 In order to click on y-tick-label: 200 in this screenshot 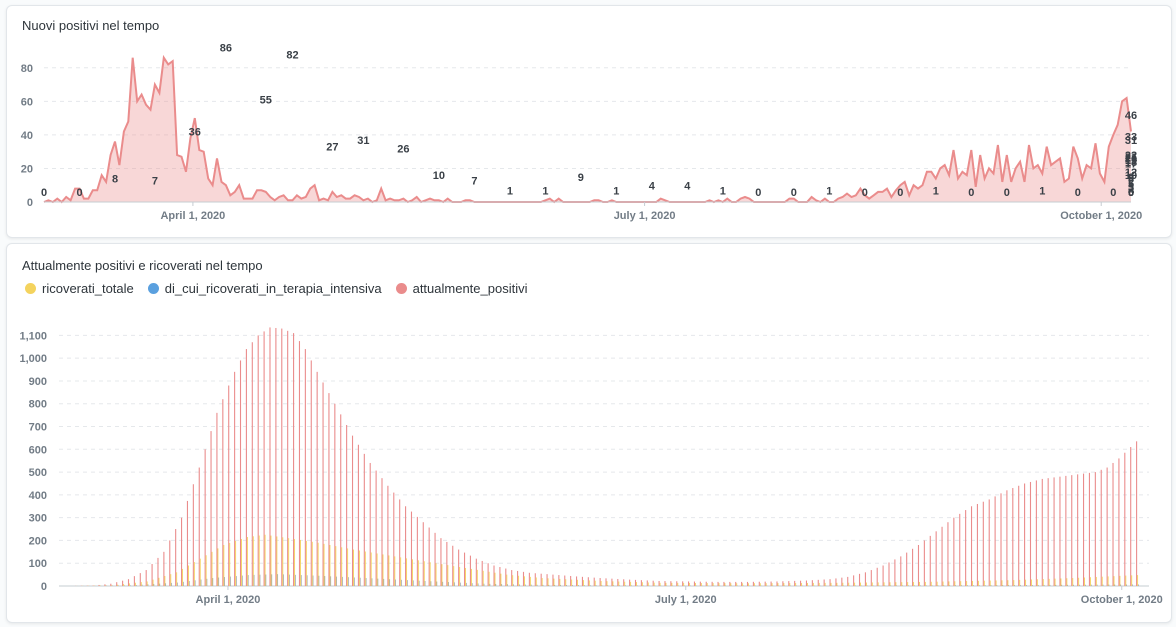, I will do `click(38, 541)`.